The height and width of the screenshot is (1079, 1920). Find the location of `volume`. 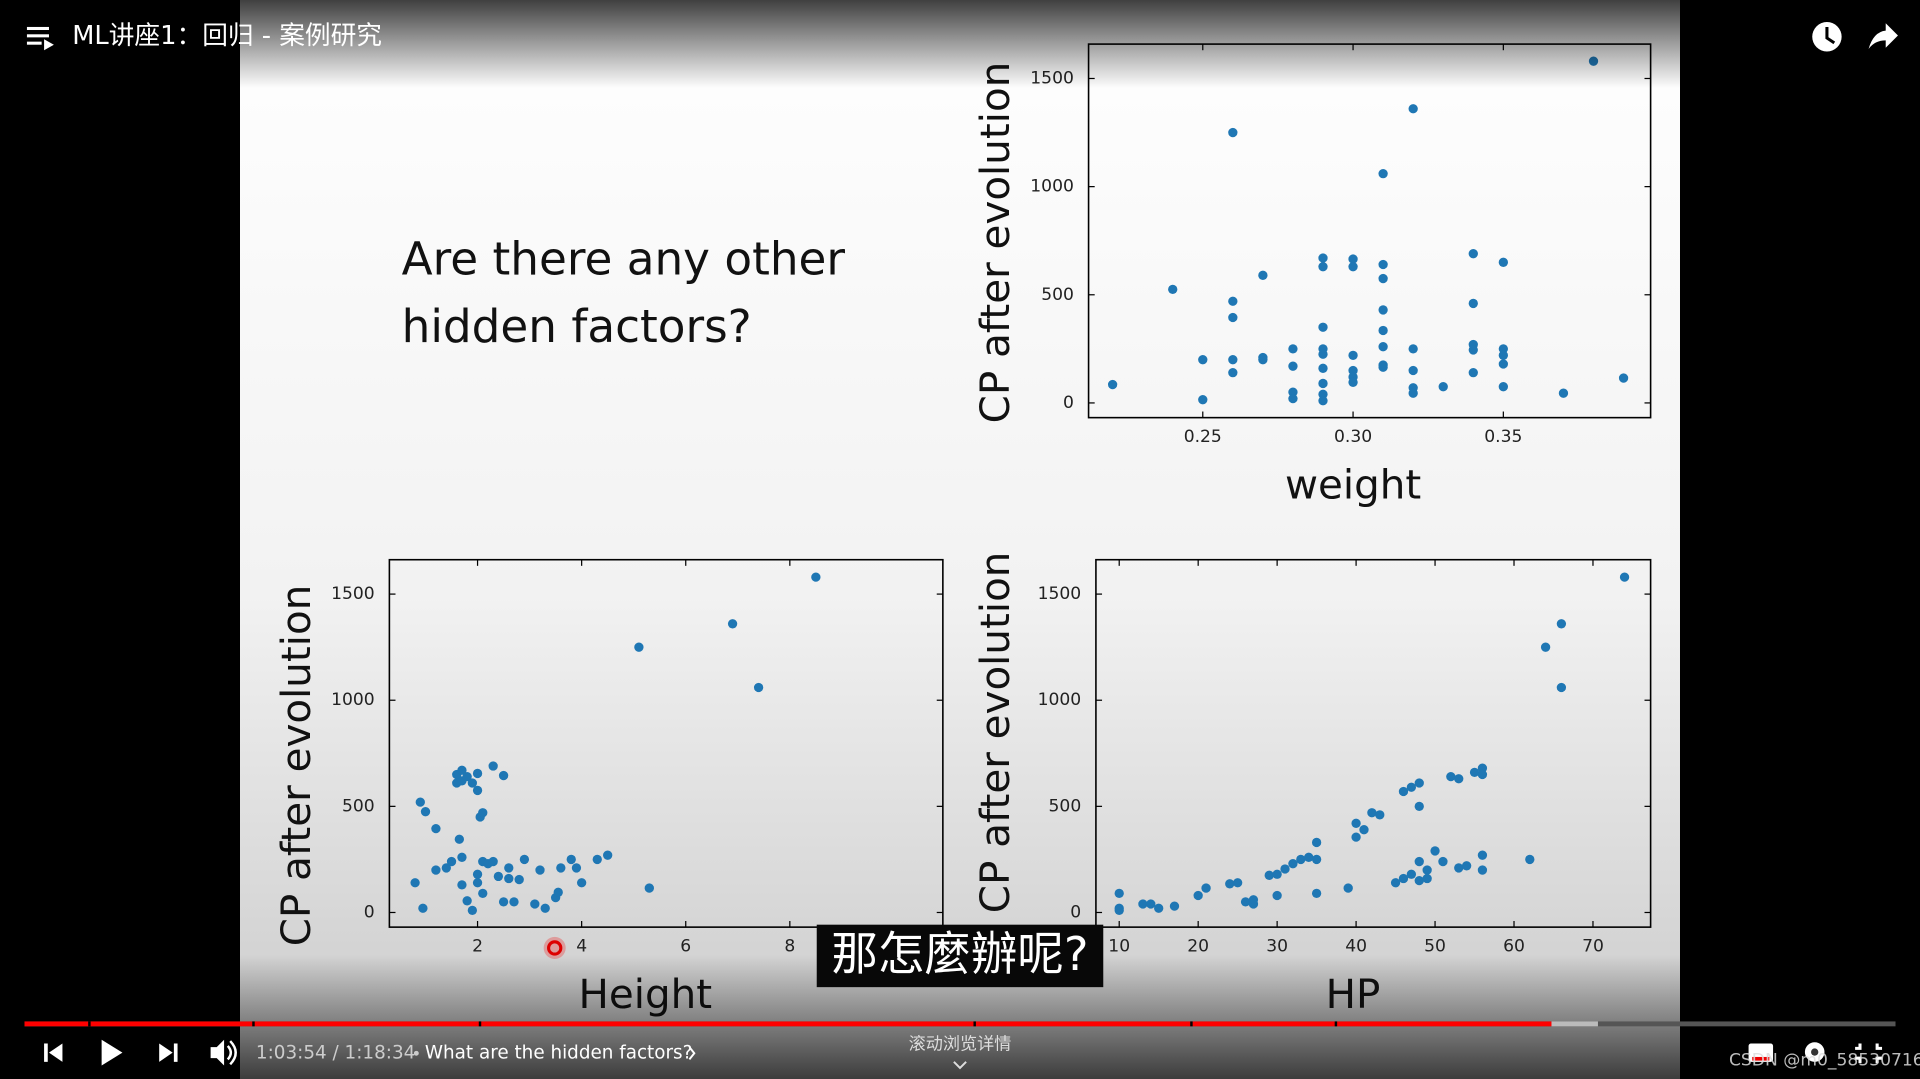

volume is located at coordinates (223, 1052).